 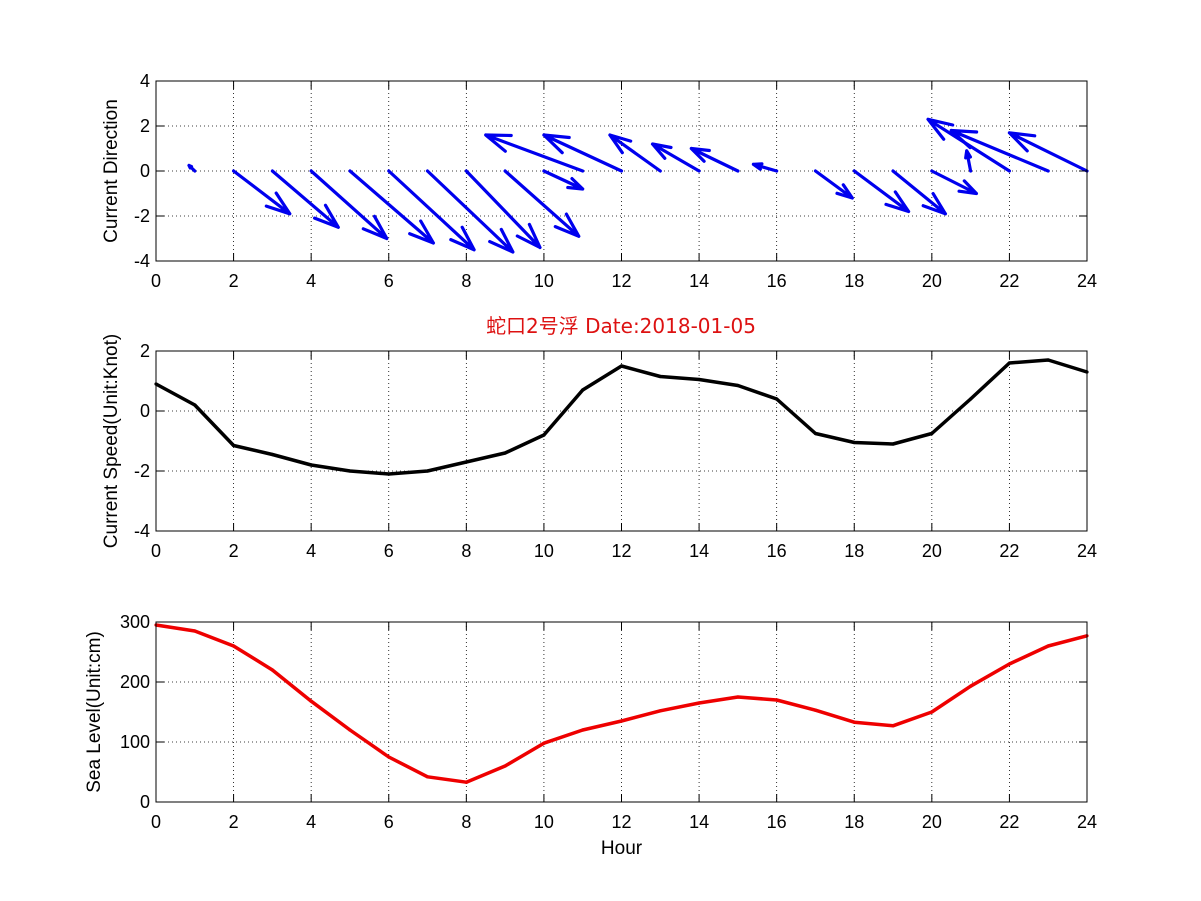 What do you see at coordinates (389, 281) in the screenshot?
I see `direction-x-tick-label: 6` at bounding box center [389, 281].